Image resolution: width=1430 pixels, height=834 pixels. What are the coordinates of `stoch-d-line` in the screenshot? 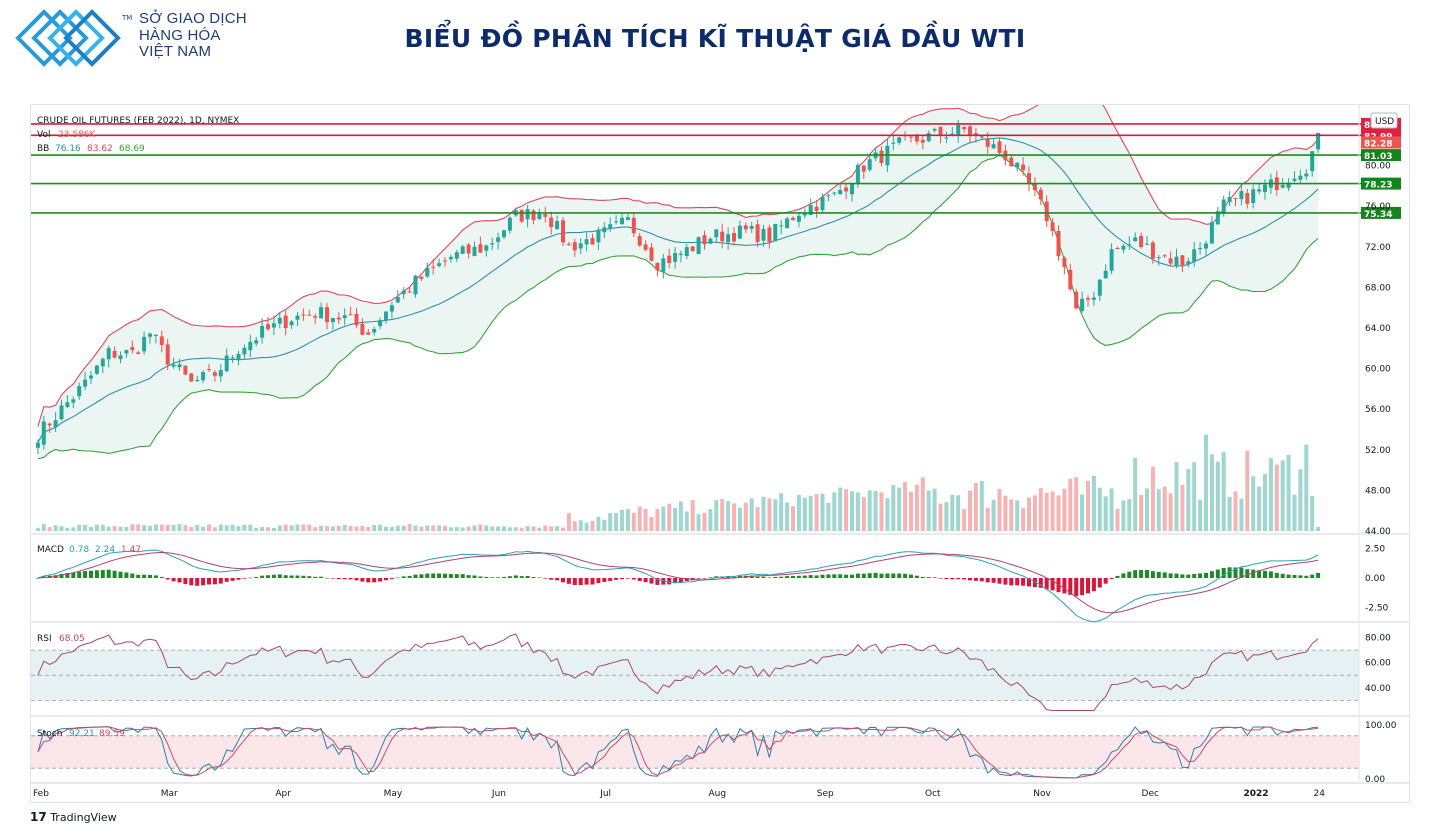 It's located at (678, 752).